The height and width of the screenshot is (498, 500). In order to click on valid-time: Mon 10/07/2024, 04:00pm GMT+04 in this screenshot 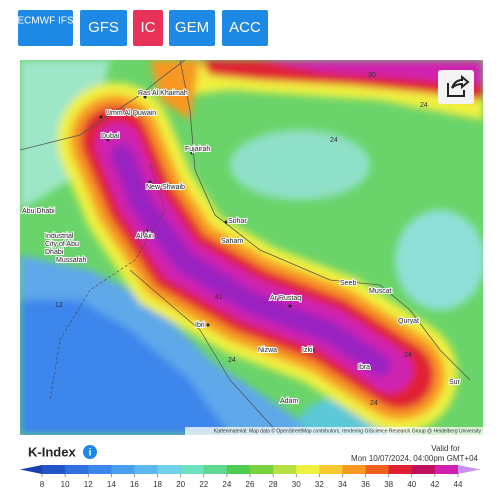, I will do `click(415, 458)`.